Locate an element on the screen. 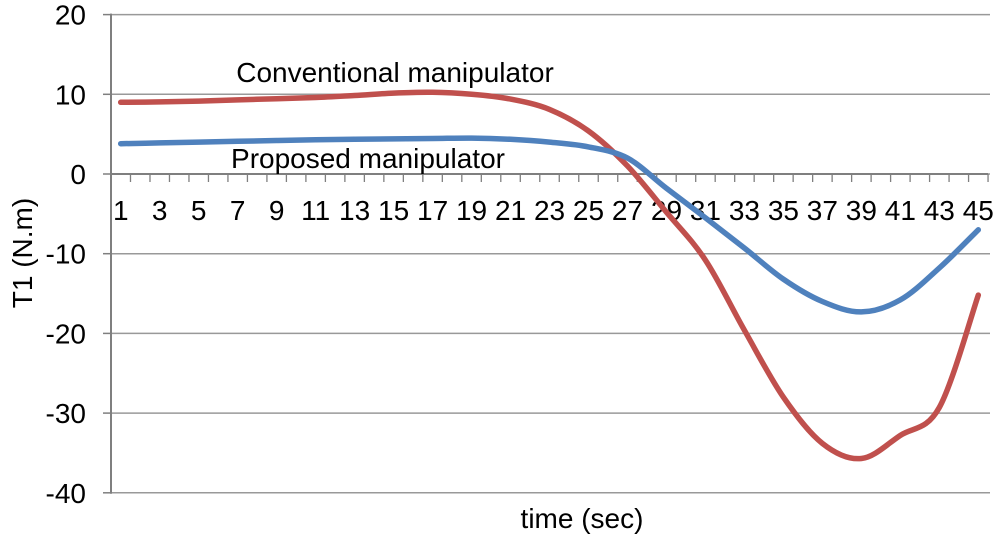 The height and width of the screenshot is (536, 1000). y-tick-label: 0 is located at coordinates (78, 174).